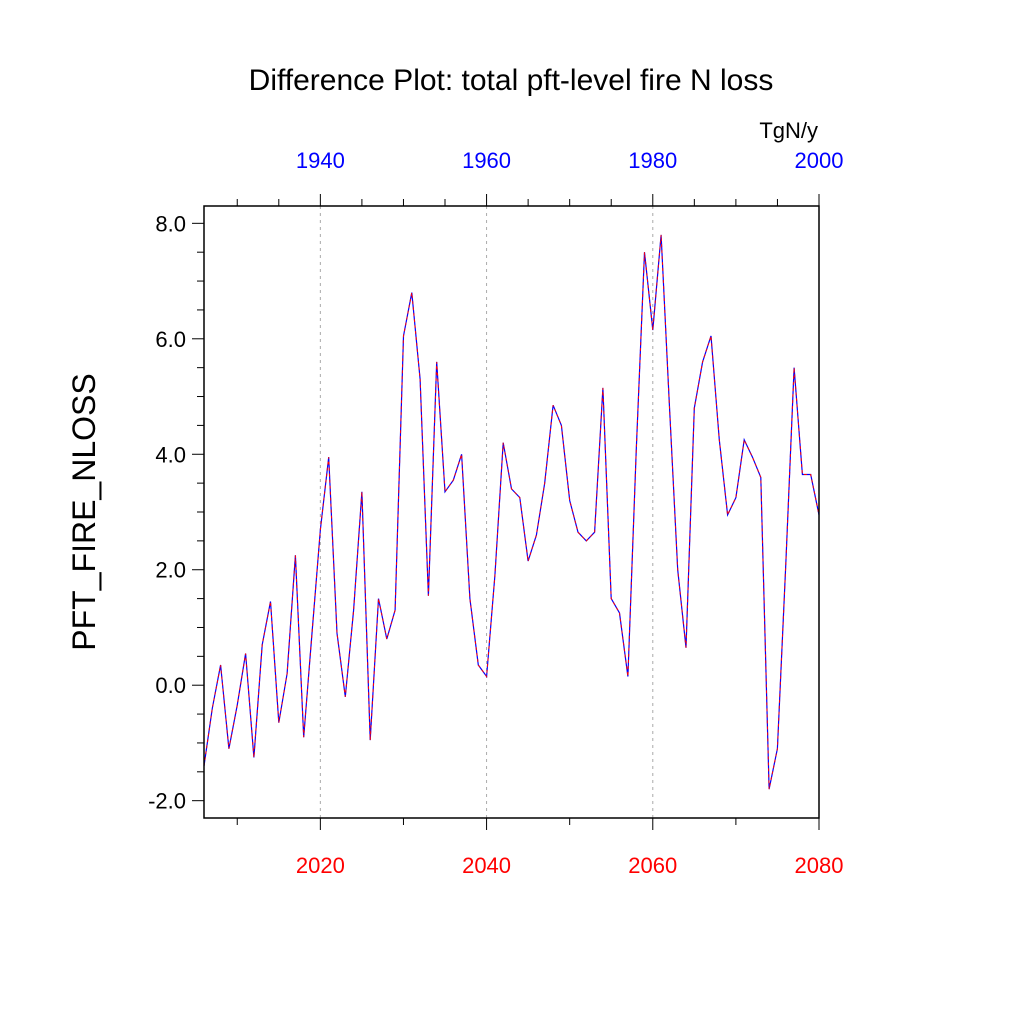 The image size is (1024, 1024). What do you see at coordinates (170, 223) in the screenshot?
I see `y-tick-label: 8.0` at bounding box center [170, 223].